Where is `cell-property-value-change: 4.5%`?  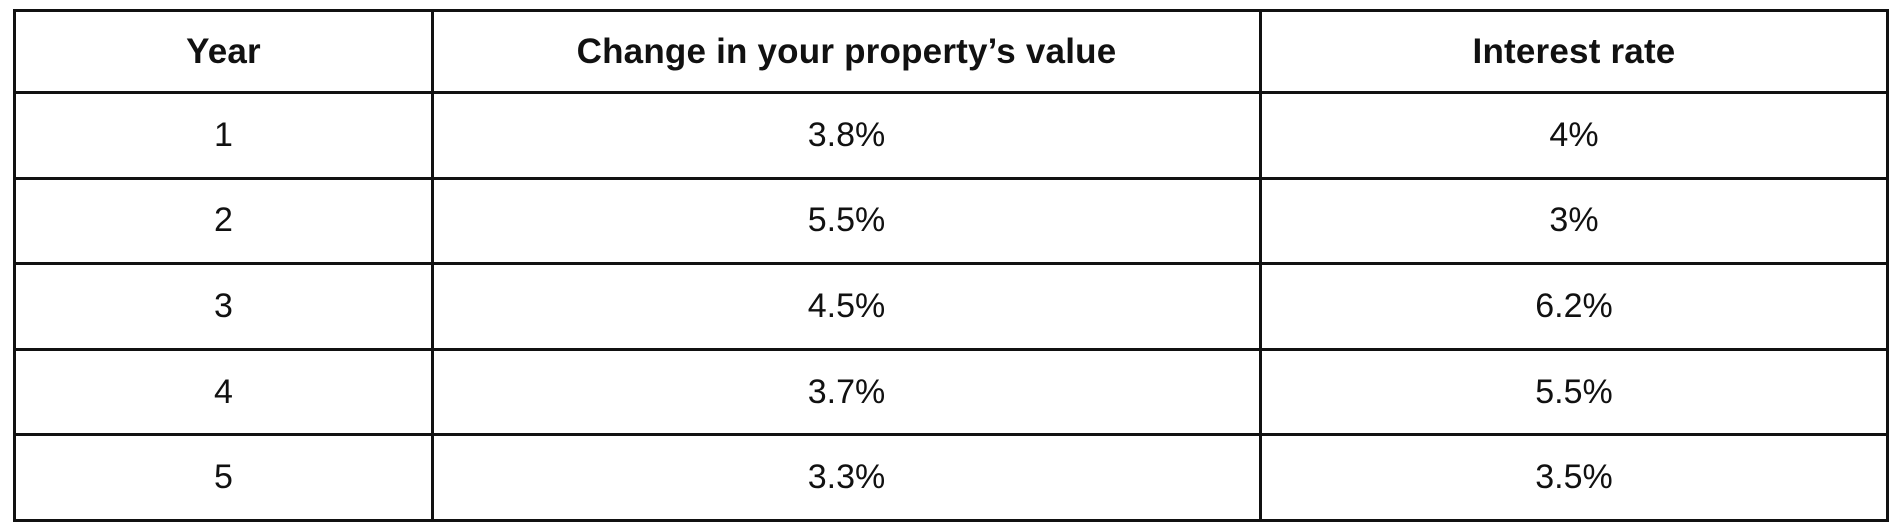 cell-property-value-change: 4.5% is located at coordinates (846, 306).